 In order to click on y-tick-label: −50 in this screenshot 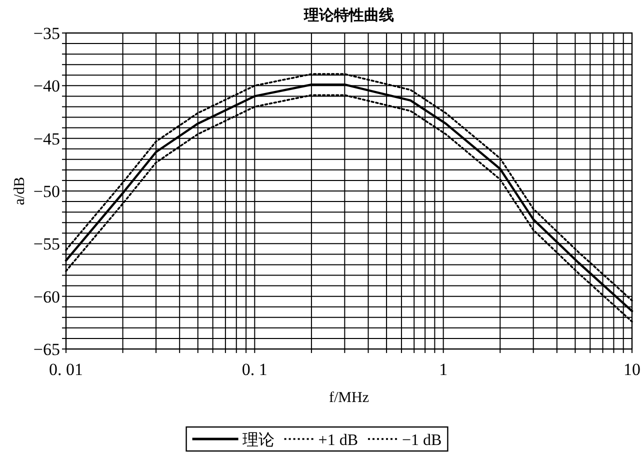, I will do `click(46, 191)`.